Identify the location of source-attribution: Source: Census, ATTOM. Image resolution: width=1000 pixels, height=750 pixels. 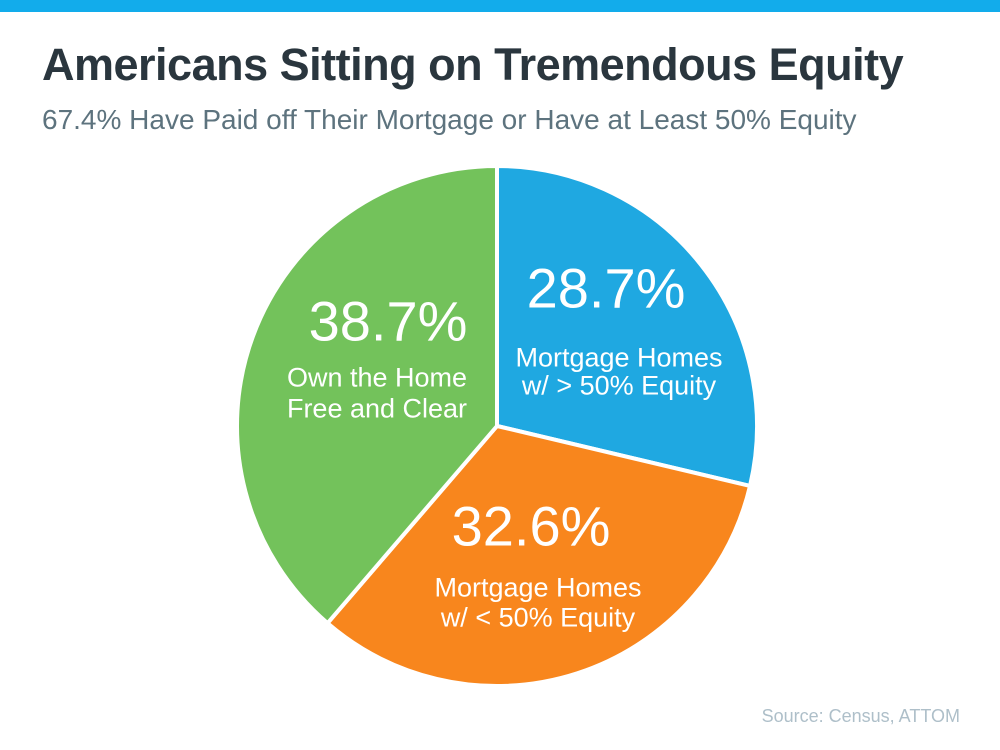
(860, 716).